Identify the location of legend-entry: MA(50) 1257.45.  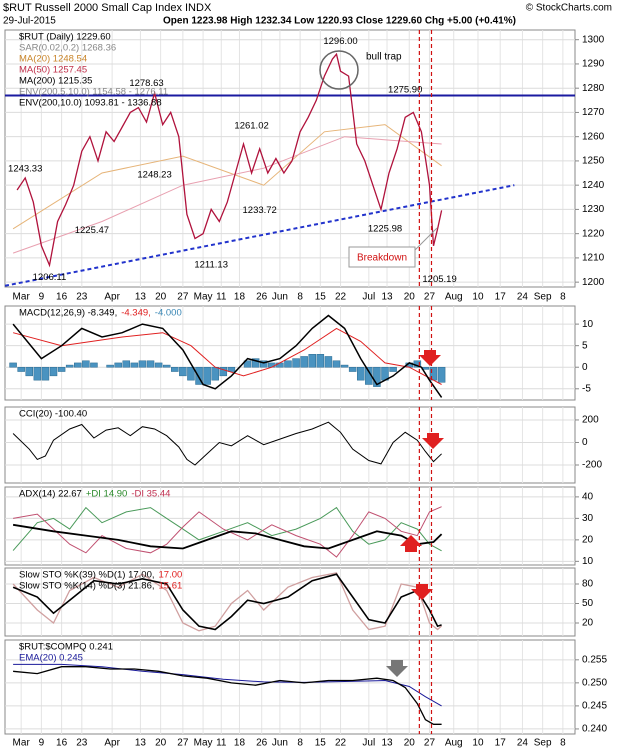
(53, 70).